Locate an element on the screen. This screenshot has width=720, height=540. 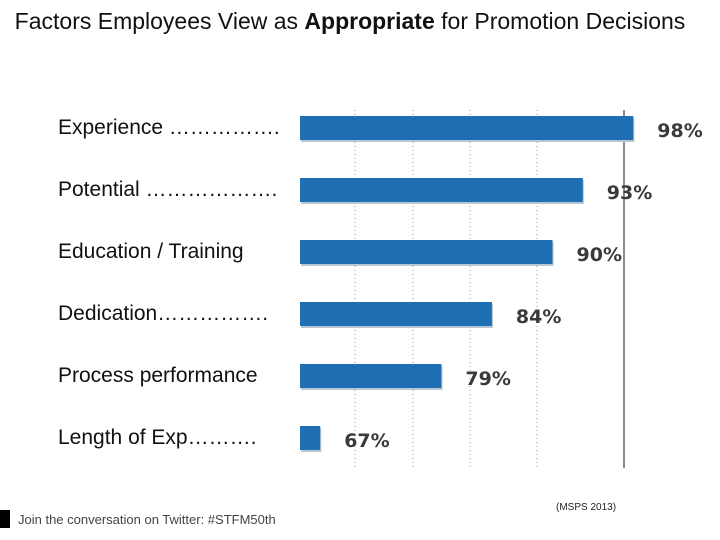
value-label-1: 93% is located at coordinates (629, 193).